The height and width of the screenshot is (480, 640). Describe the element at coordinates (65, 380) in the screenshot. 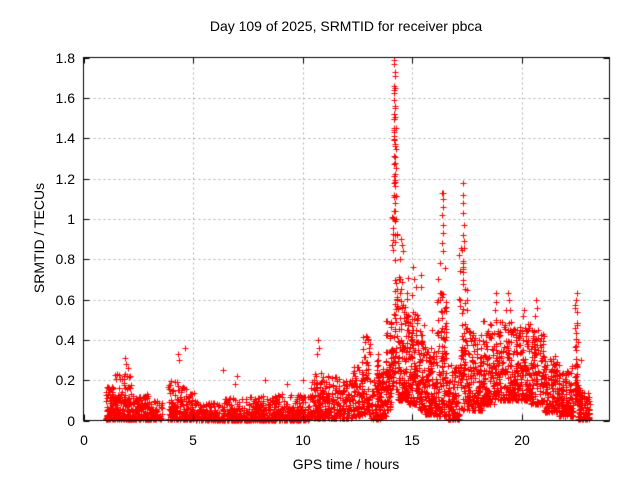

I see `y-tick-label: 0.2` at that location.